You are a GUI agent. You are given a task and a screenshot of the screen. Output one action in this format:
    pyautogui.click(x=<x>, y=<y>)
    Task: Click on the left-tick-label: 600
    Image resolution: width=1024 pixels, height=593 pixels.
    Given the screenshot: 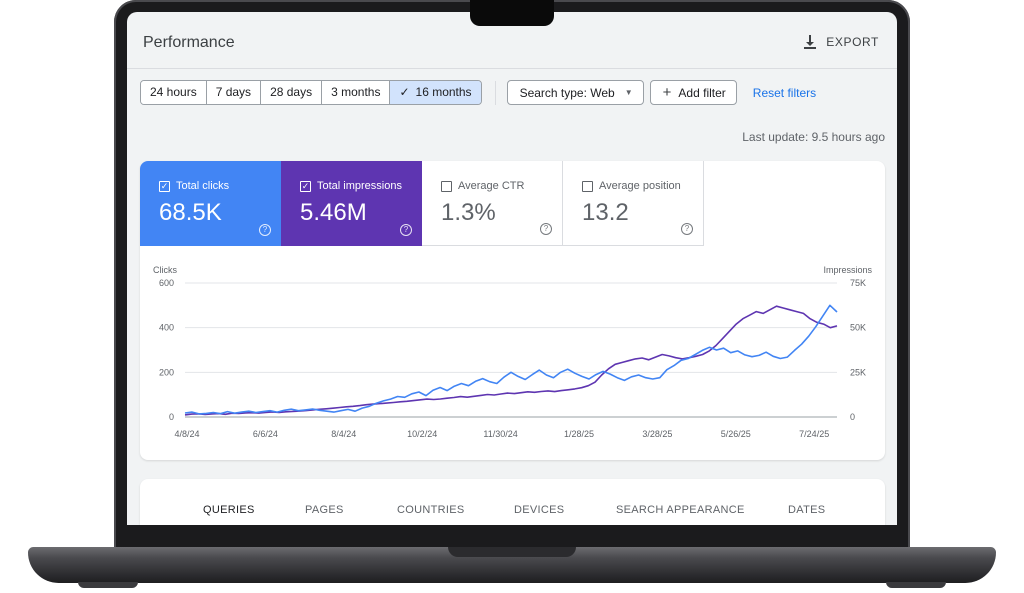 What is the action you would take?
    pyautogui.click(x=166, y=283)
    